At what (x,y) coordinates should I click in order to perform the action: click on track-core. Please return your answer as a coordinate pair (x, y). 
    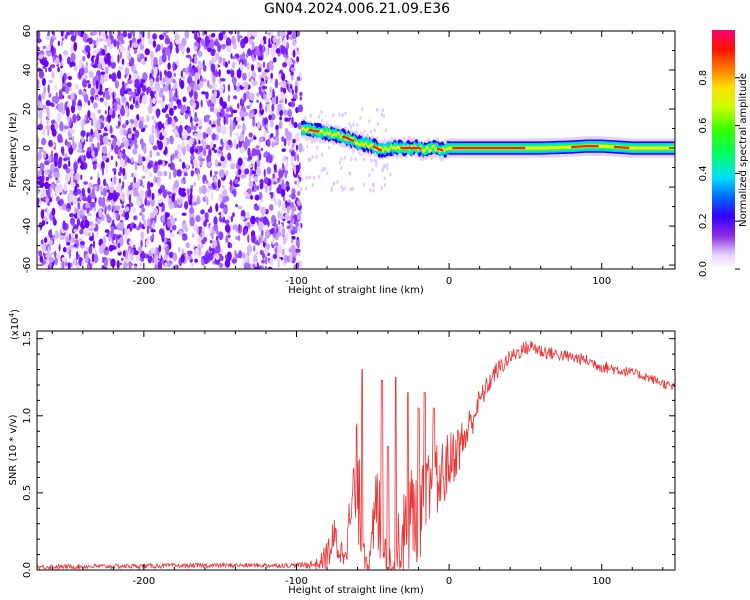
    Looking at the image, I should click on (411, 148).